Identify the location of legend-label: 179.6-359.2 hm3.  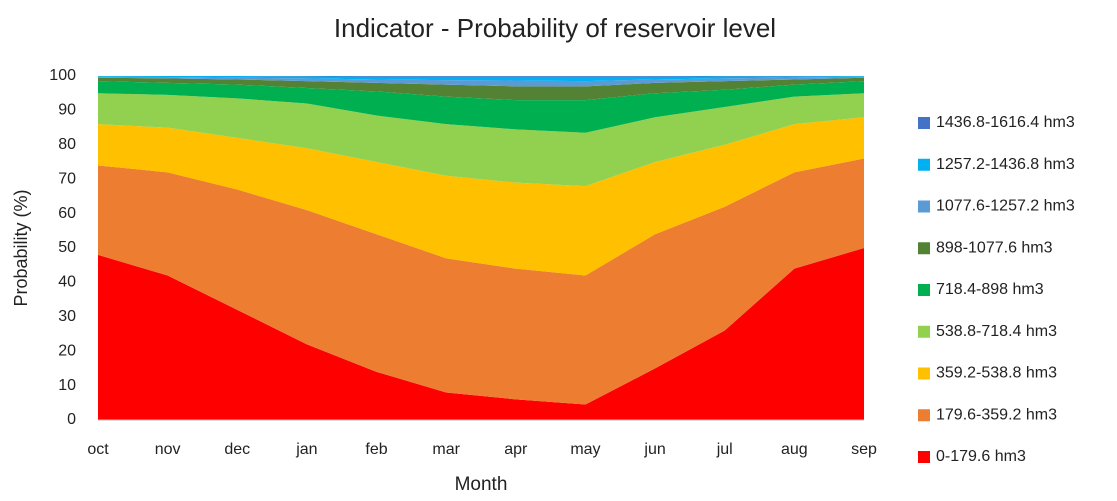
(996, 414).